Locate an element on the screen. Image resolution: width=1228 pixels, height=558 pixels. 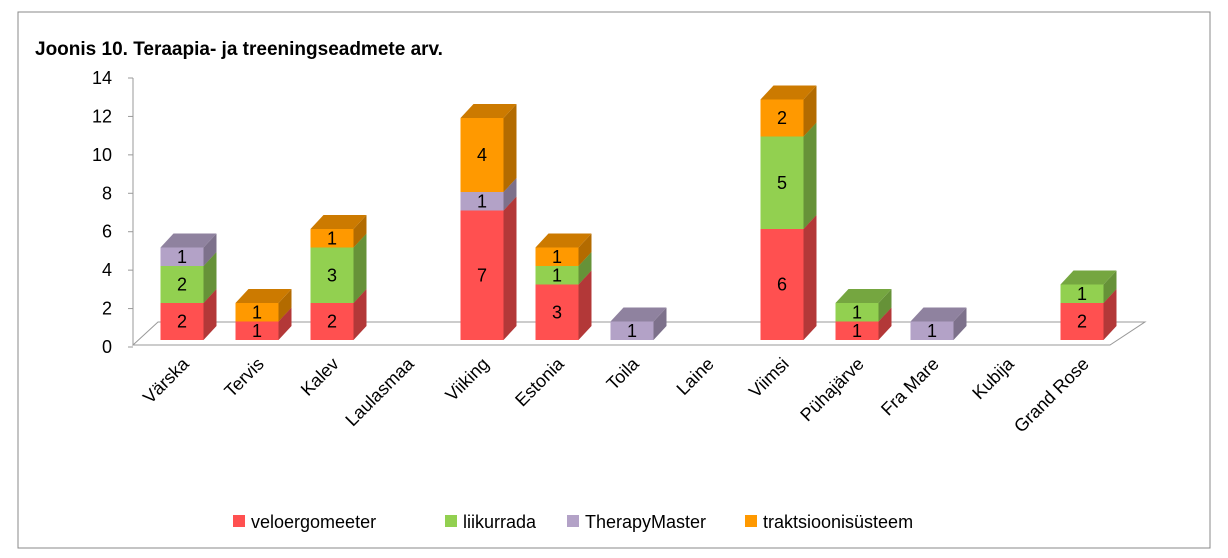
data-label: 5 is located at coordinates (782, 183).